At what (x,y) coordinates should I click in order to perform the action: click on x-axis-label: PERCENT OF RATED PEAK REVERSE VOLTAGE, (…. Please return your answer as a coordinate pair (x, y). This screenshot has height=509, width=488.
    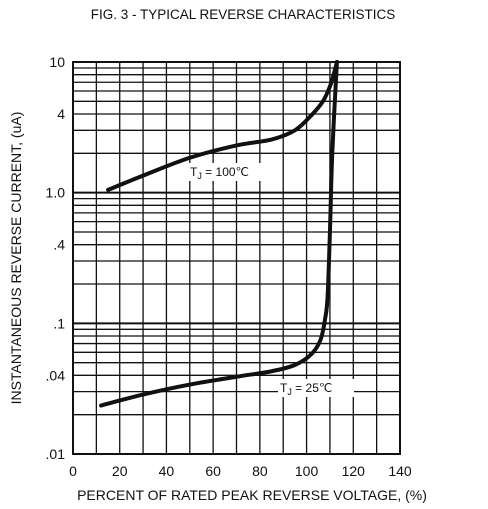
    Looking at the image, I should click on (252, 495).